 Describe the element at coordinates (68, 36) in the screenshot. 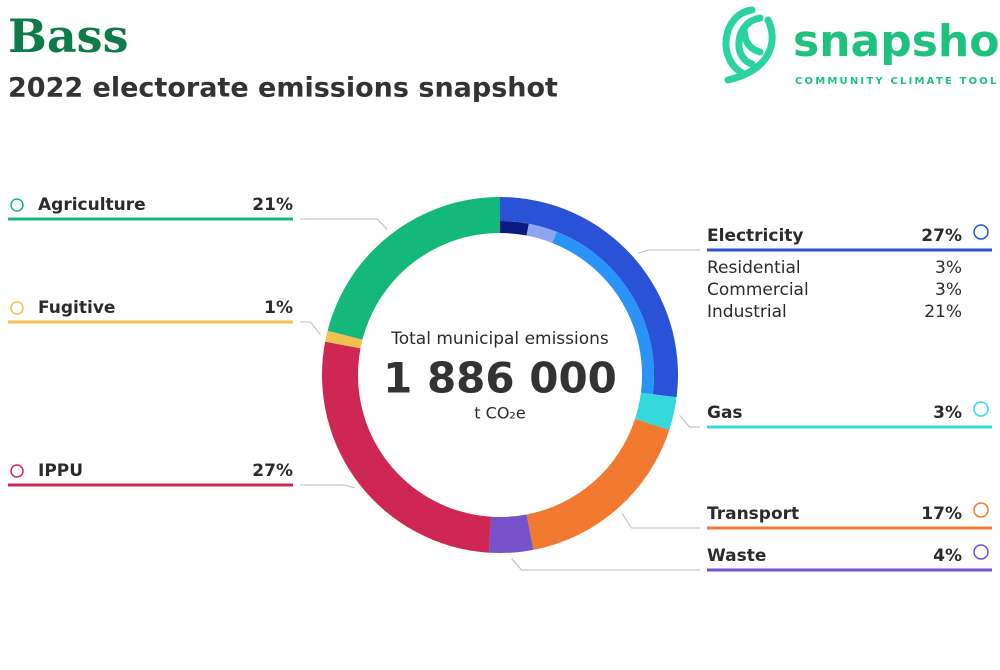

I see `chart-title: Bass` at that location.